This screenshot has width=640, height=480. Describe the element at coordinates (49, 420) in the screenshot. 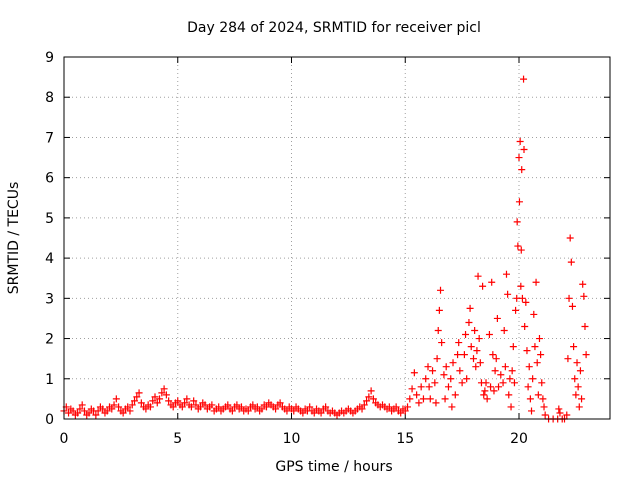

I see `y-tick-label: 0` at that location.